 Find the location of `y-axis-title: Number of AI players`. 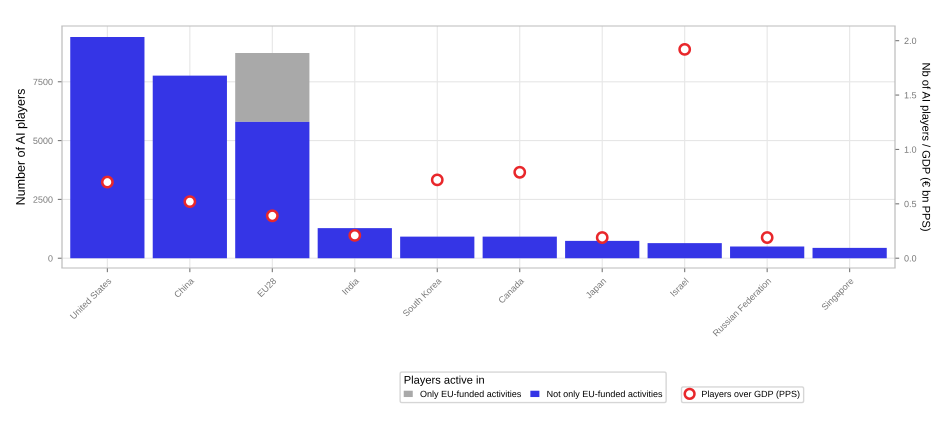

y-axis-title: Number of AI players is located at coordinates (22, 146).